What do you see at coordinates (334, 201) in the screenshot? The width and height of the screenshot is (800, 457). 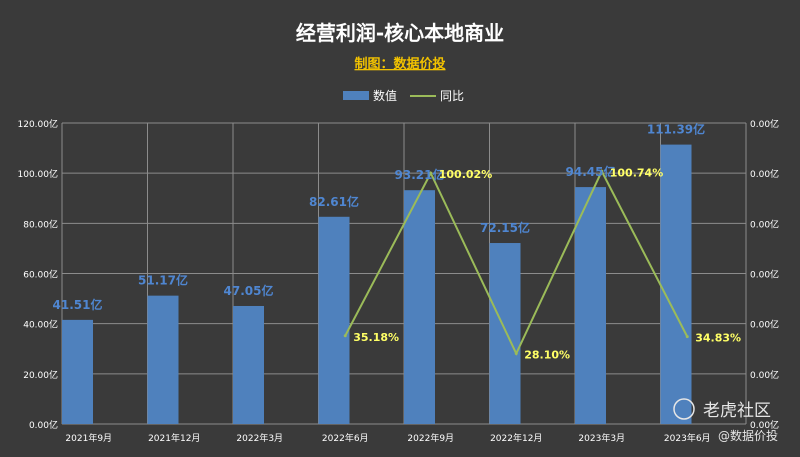 I see `bar-value-label: 82.61亿` at bounding box center [334, 201].